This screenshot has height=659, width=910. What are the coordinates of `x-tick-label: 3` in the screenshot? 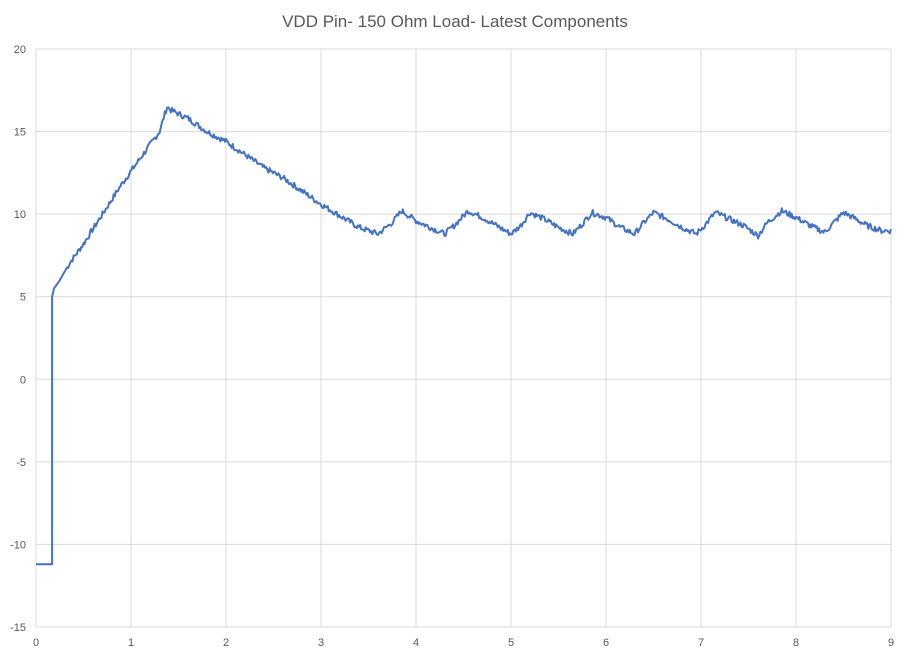 It's located at (321, 643).